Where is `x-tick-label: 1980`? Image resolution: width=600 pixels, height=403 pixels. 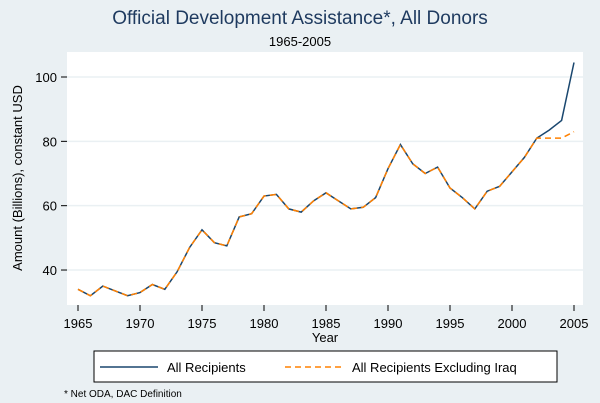 x-tick-label: 1980 is located at coordinates (264, 323).